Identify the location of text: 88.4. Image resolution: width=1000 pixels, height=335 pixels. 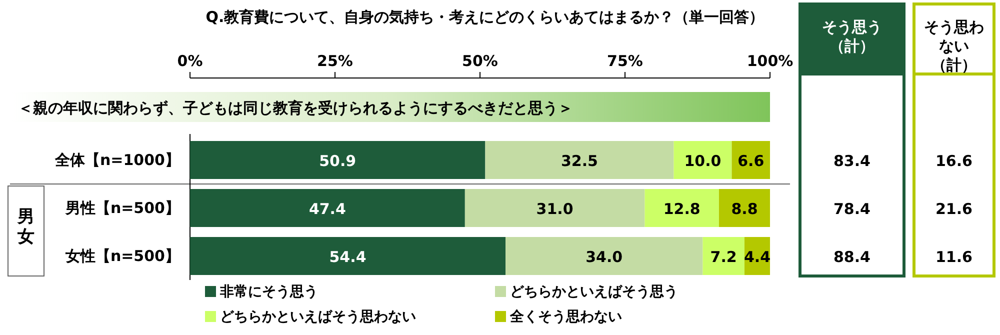
(852, 257).